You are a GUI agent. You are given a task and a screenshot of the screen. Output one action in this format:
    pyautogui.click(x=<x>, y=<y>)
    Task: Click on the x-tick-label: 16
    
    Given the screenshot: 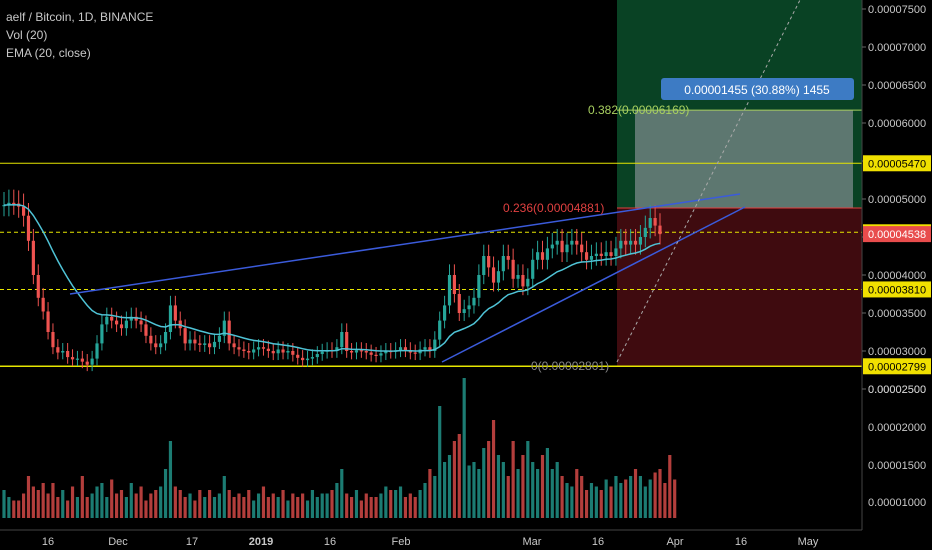 What is the action you would take?
    pyautogui.click(x=330, y=542)
    